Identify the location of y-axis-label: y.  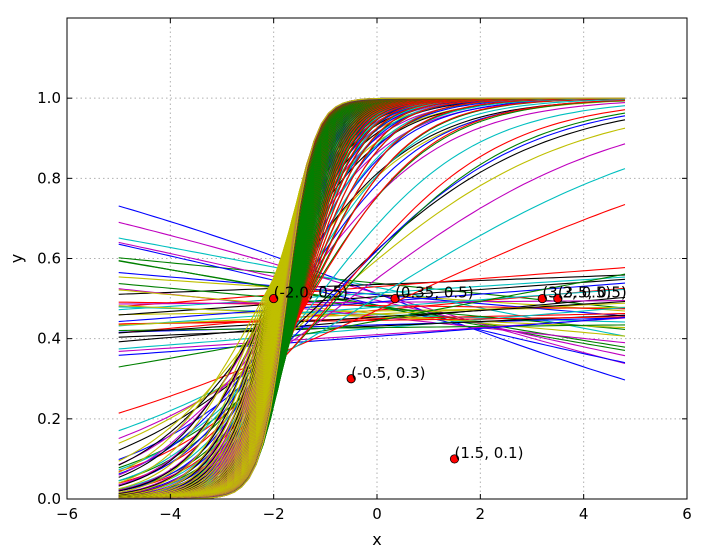
(16, 258).